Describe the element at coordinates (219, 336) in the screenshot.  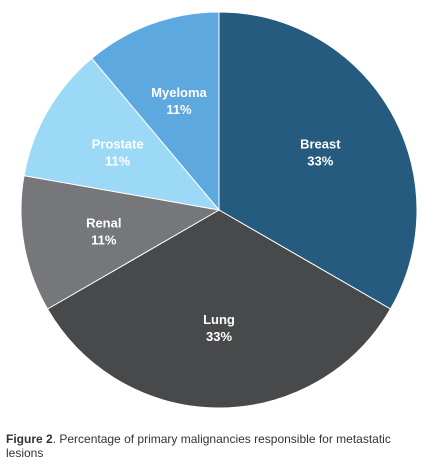
I see `slice-percent-lung: 33%` at that location.